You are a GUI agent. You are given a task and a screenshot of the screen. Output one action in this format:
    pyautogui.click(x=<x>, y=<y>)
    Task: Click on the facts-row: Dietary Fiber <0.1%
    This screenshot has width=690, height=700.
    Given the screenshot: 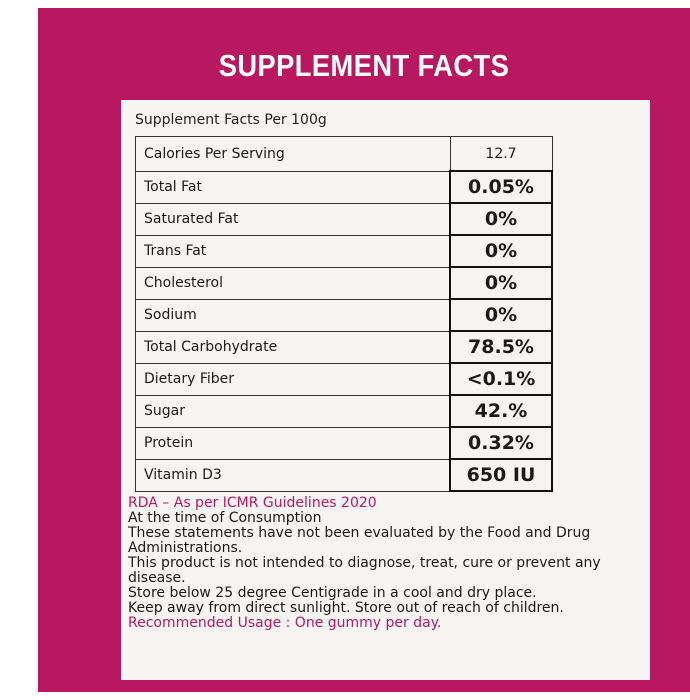 What is the action you would take?
    pyautogui.click(x=344, y=379)
    